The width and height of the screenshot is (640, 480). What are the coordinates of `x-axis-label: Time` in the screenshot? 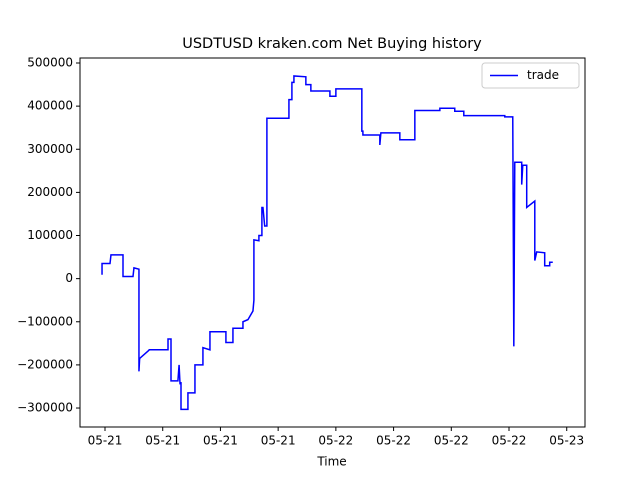 It's located at (331, 462).